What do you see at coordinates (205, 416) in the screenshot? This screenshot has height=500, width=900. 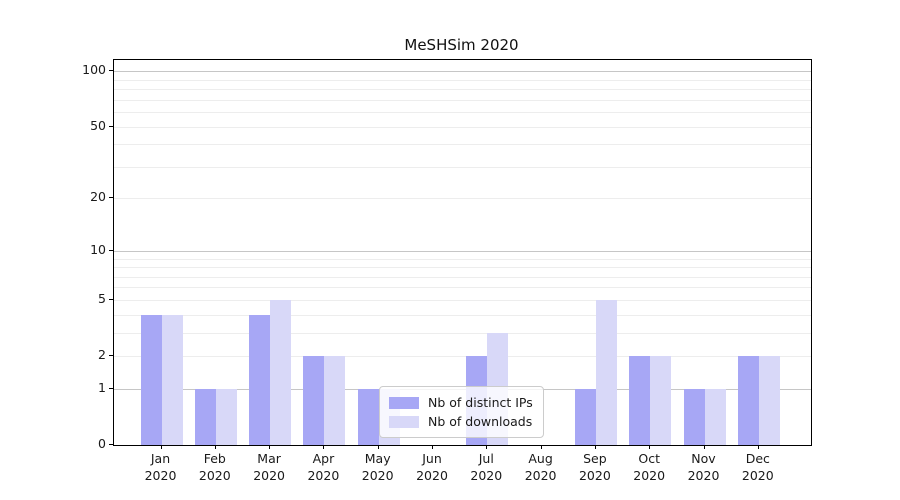 I see `bar-nb-of-distinct-ips-feb` at bounding box center [205, 416].